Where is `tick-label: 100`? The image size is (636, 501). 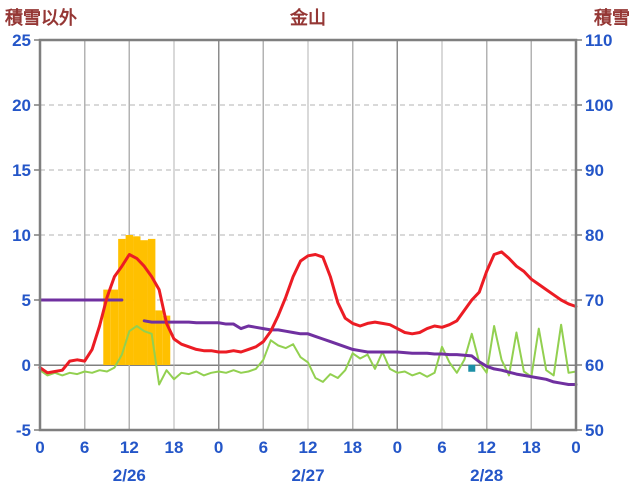 tick-label: 100 is located at coordinates (599, 105).